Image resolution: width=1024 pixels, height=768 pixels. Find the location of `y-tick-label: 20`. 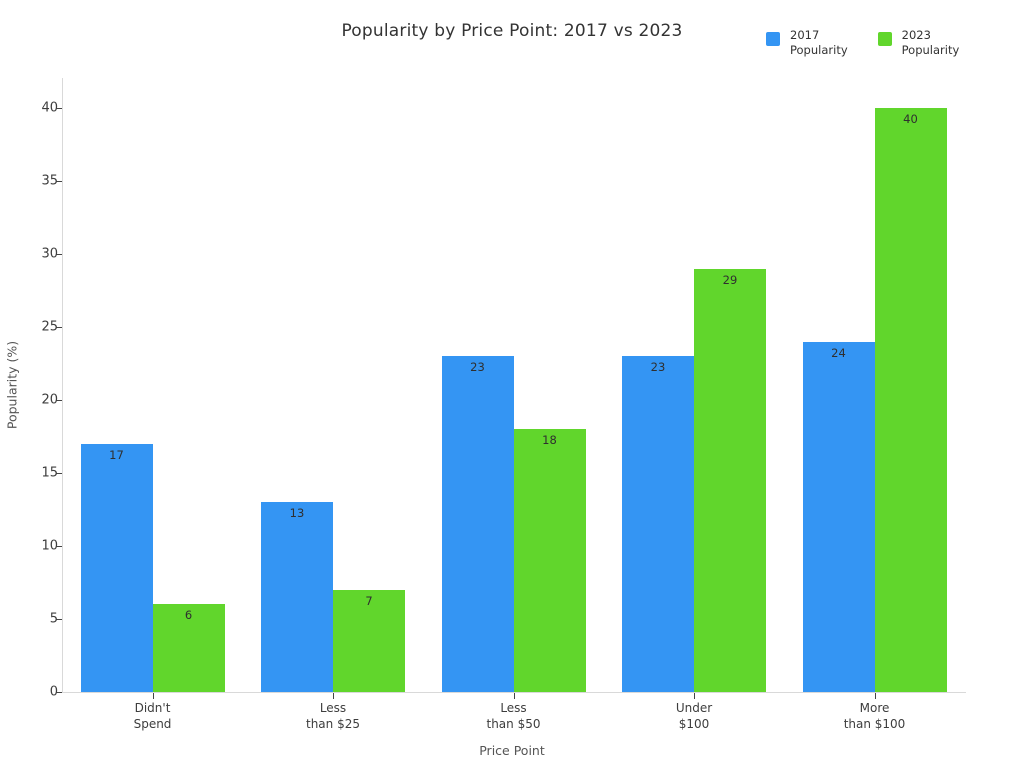

y-tick-label: 20 is located at coordinates (49, 400).